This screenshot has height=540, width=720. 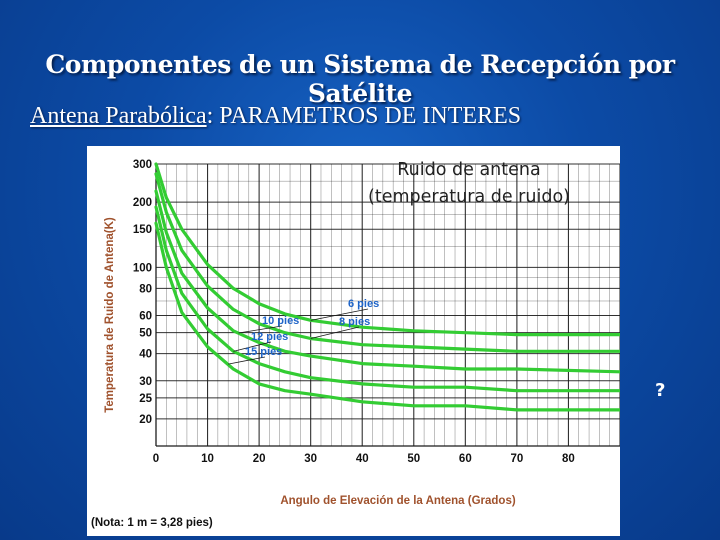 What do you see at coordinates (364, 116) in the screenshot?
I see `subtitle-rest: : PARAMETROS DE INTERES` at bounding box center [364, 116].